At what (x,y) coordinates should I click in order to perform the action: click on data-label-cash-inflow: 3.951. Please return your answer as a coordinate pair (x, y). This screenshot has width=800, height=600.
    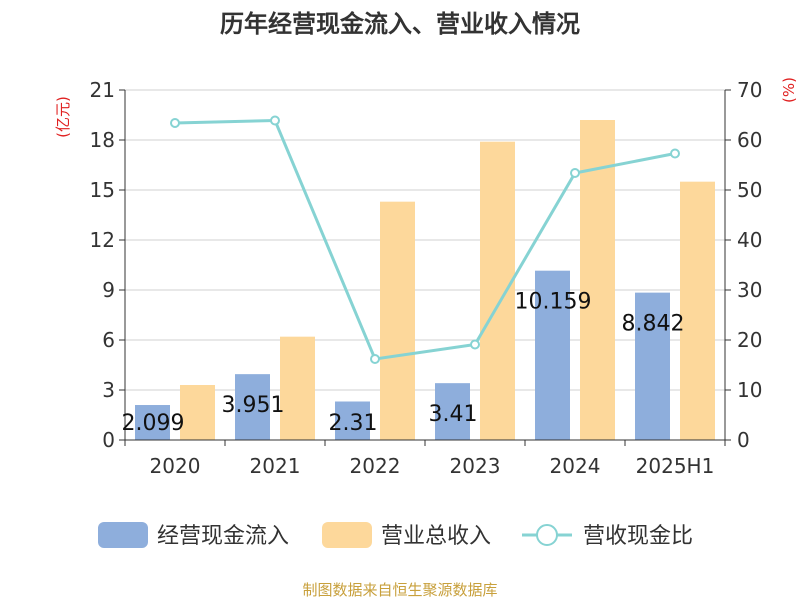
    Looking at the image, I should click on (253, 405).